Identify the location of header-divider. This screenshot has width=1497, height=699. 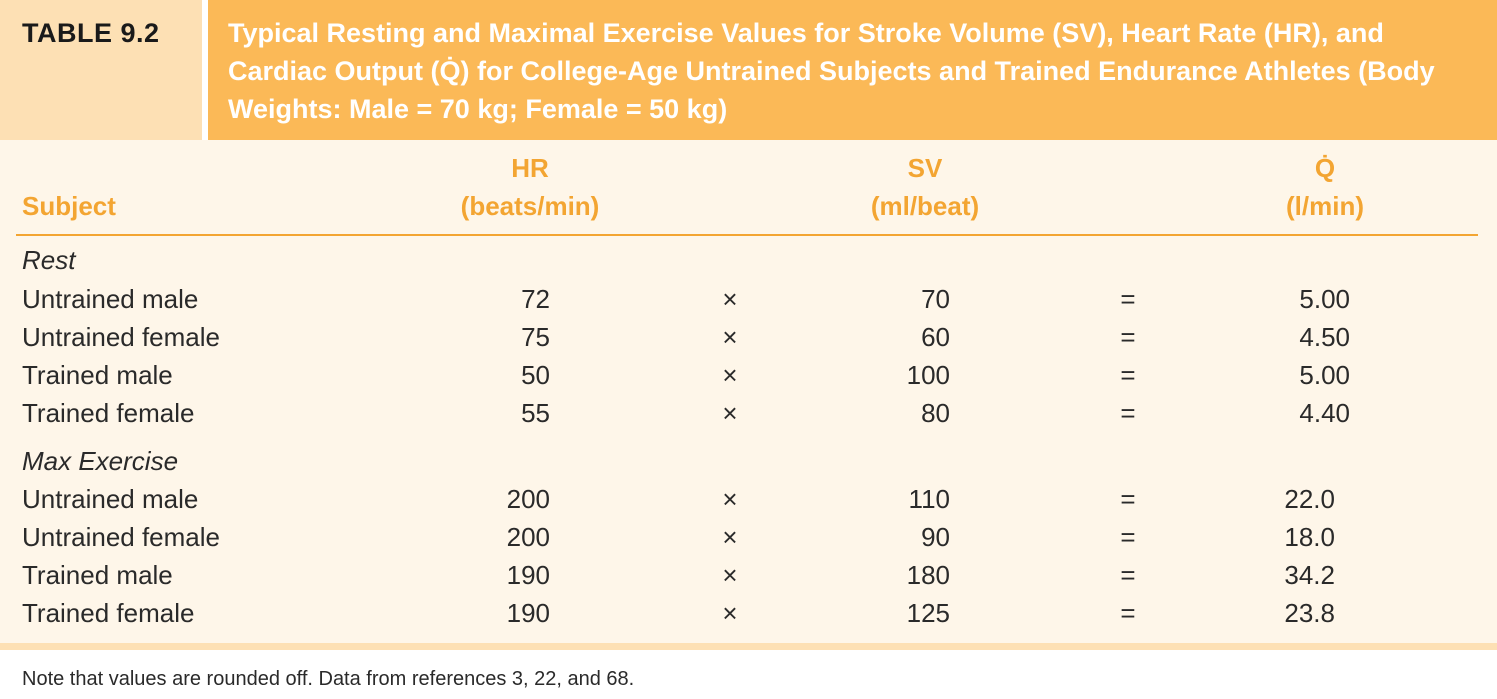
(747, 235).